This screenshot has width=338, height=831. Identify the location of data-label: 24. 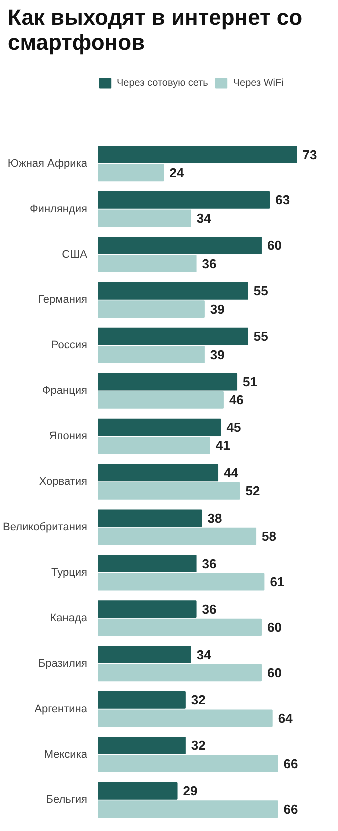
(177, 172).